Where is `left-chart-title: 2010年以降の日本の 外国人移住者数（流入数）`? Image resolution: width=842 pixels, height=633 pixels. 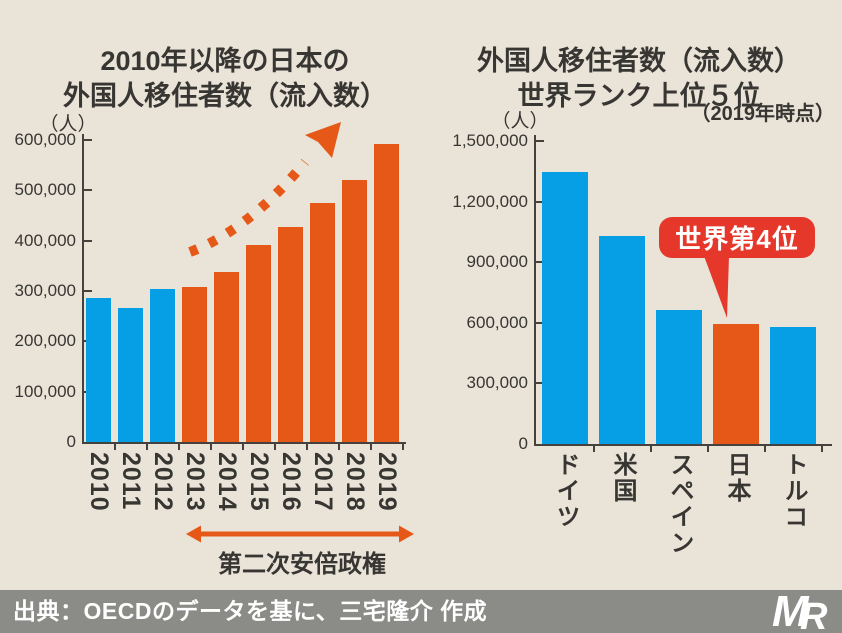 left-chart-title: 2010年以降の日本の 外国人移住者数（流入数） is located at coordinates (225, 79).